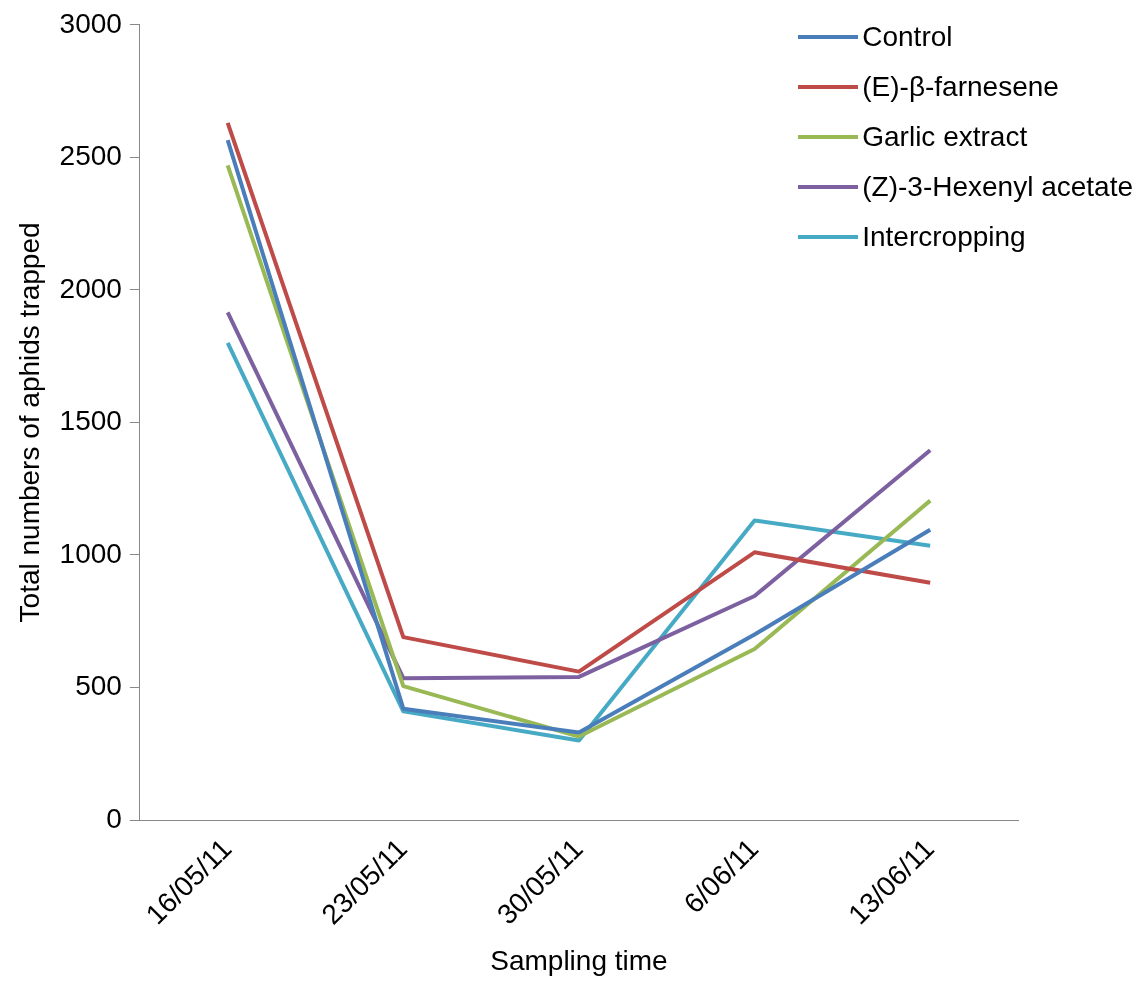  Describe the element at coordinates (944, 237) in the screenshot. I see `legend-label: Intercropping` at that location.